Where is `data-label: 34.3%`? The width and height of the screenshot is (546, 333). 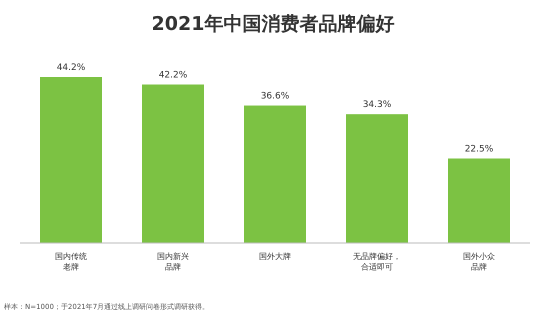
data-label: 34.3% is located at coordinates (377, 105).